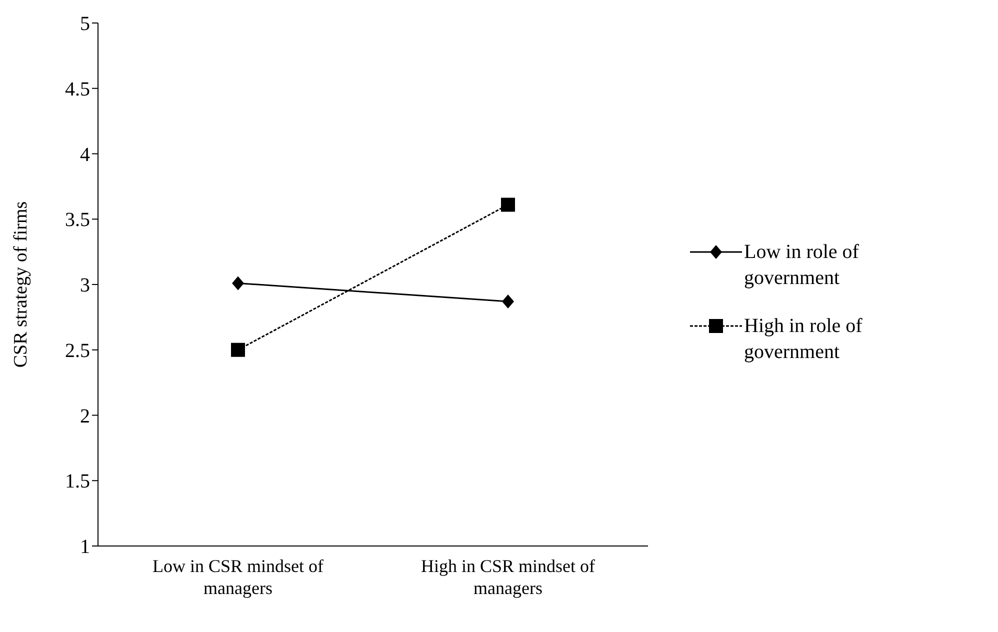 The width and height of the screenshot is (998, 632). Describe the element at coordinates (802, 265) in the screenshot. I see `legend-label: Low in role of government` at that location.